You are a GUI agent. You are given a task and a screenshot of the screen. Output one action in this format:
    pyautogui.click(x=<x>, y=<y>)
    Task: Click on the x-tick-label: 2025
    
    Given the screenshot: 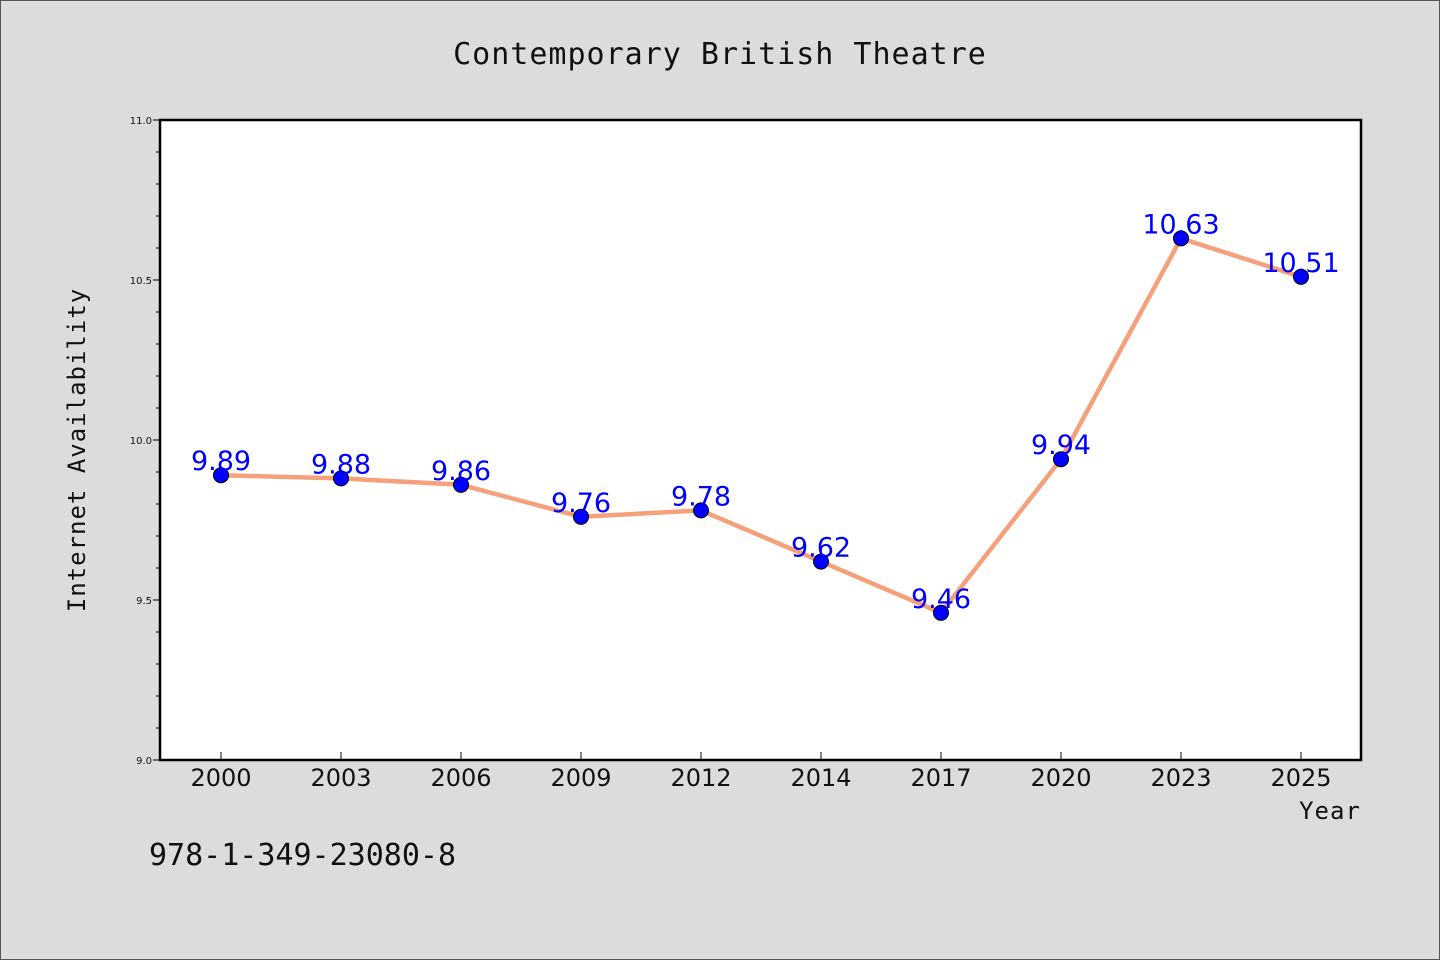 What is the action you would take?
    pyautogui.click(x=1300, y=778)
    